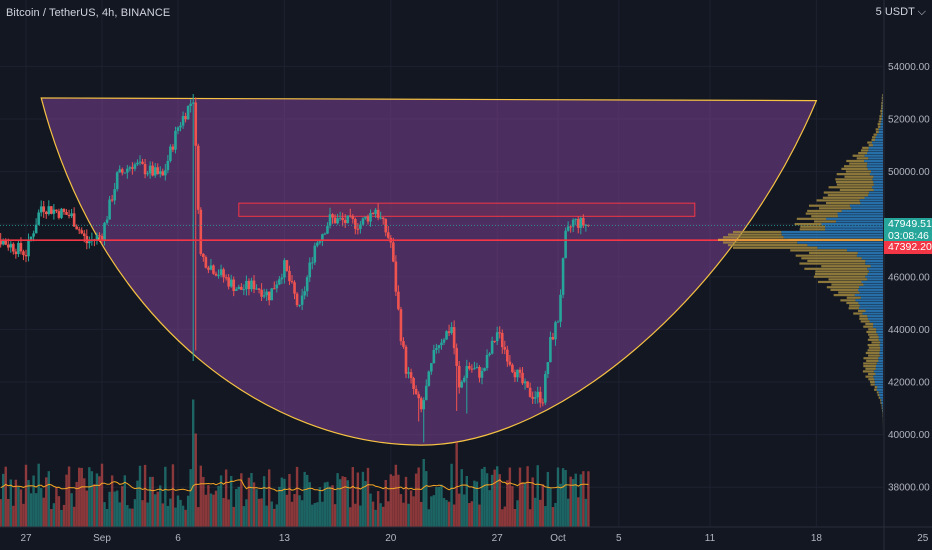 Image resolution: width=932 pixels, height=550 pixels. I want to click on x-tick-label: Oct, so click(558, 538).